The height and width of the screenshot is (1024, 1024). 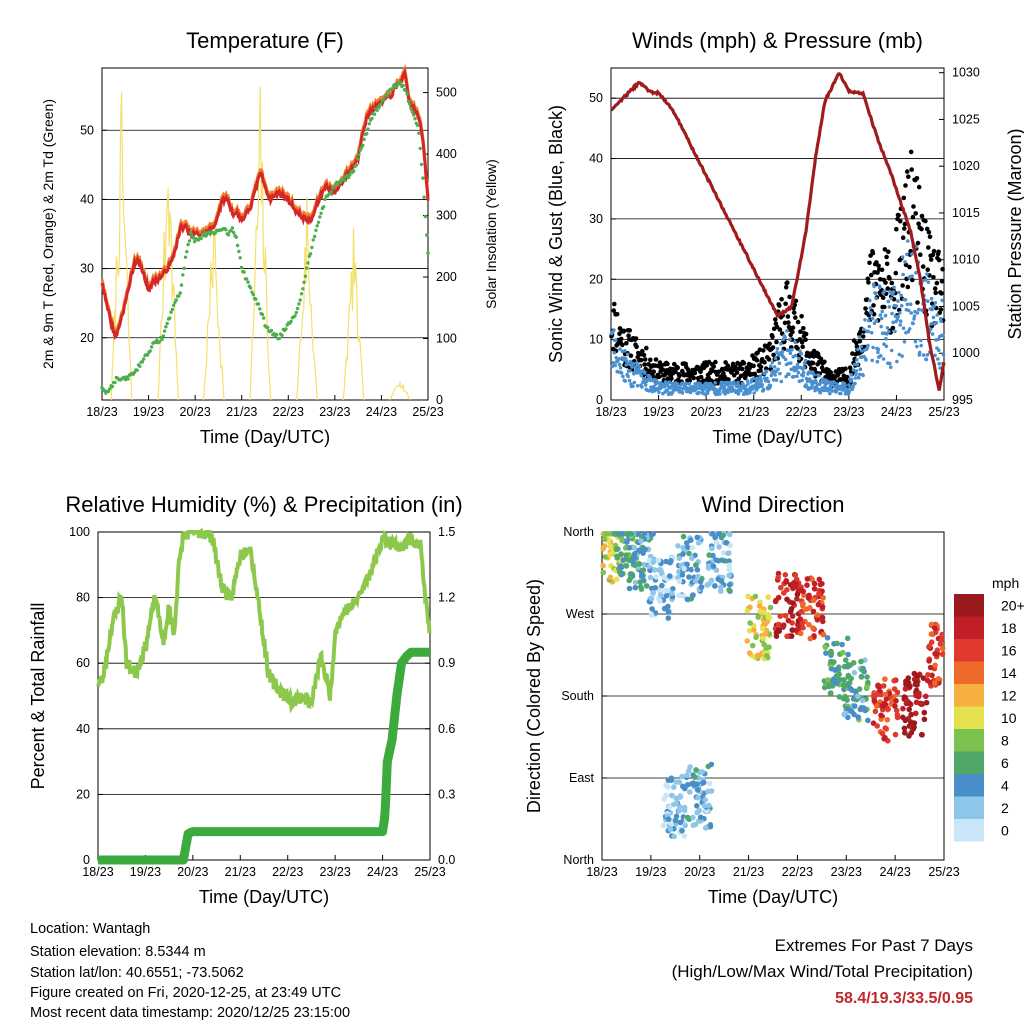 I want to click on legend-swatch, so click(x=969, y=785).